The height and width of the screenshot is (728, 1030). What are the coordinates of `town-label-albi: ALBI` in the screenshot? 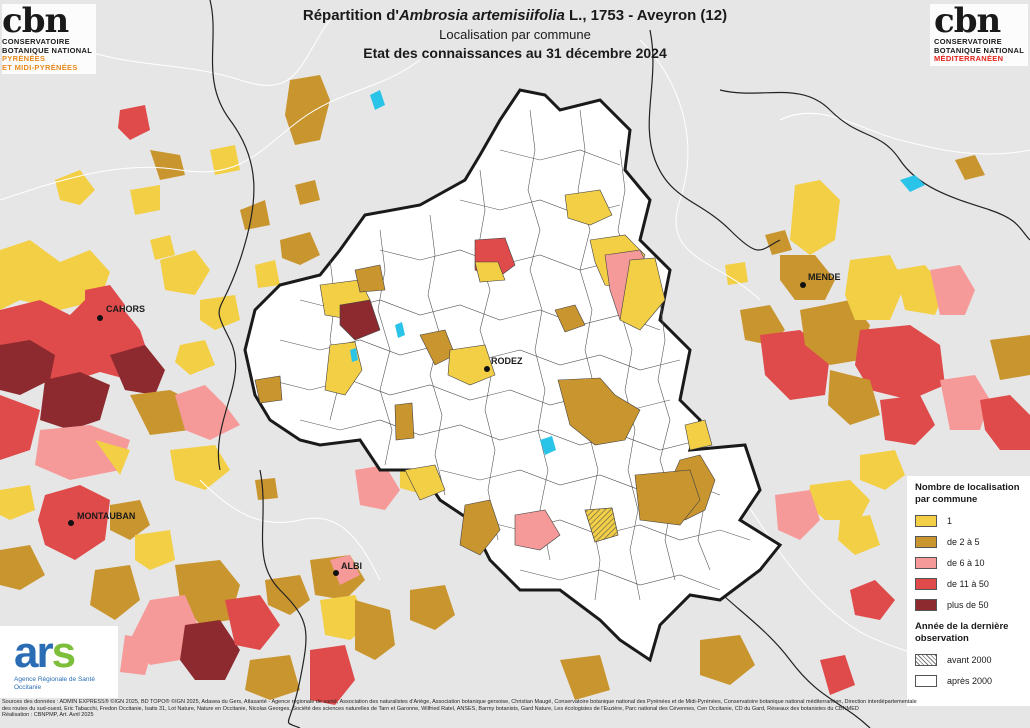 It's located at (351, 566).